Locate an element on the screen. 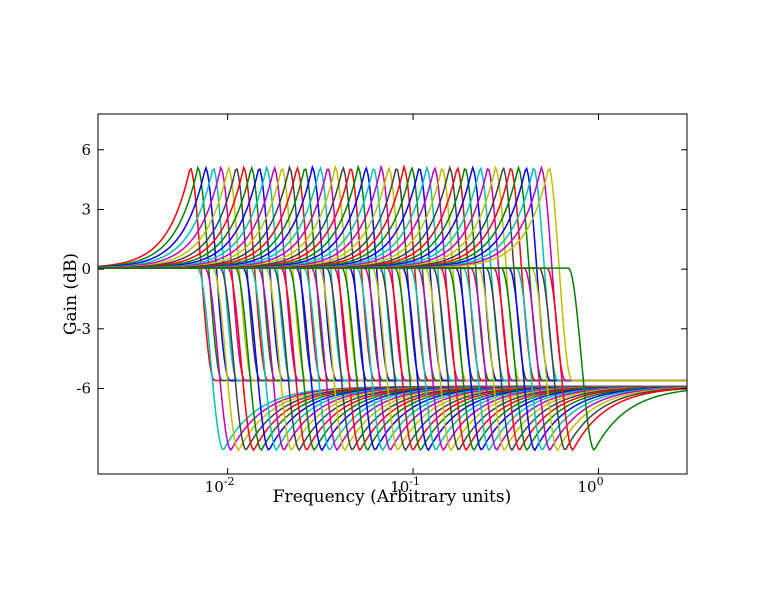  x-tick-exponent: -1 is located at coordinates (414, 481).